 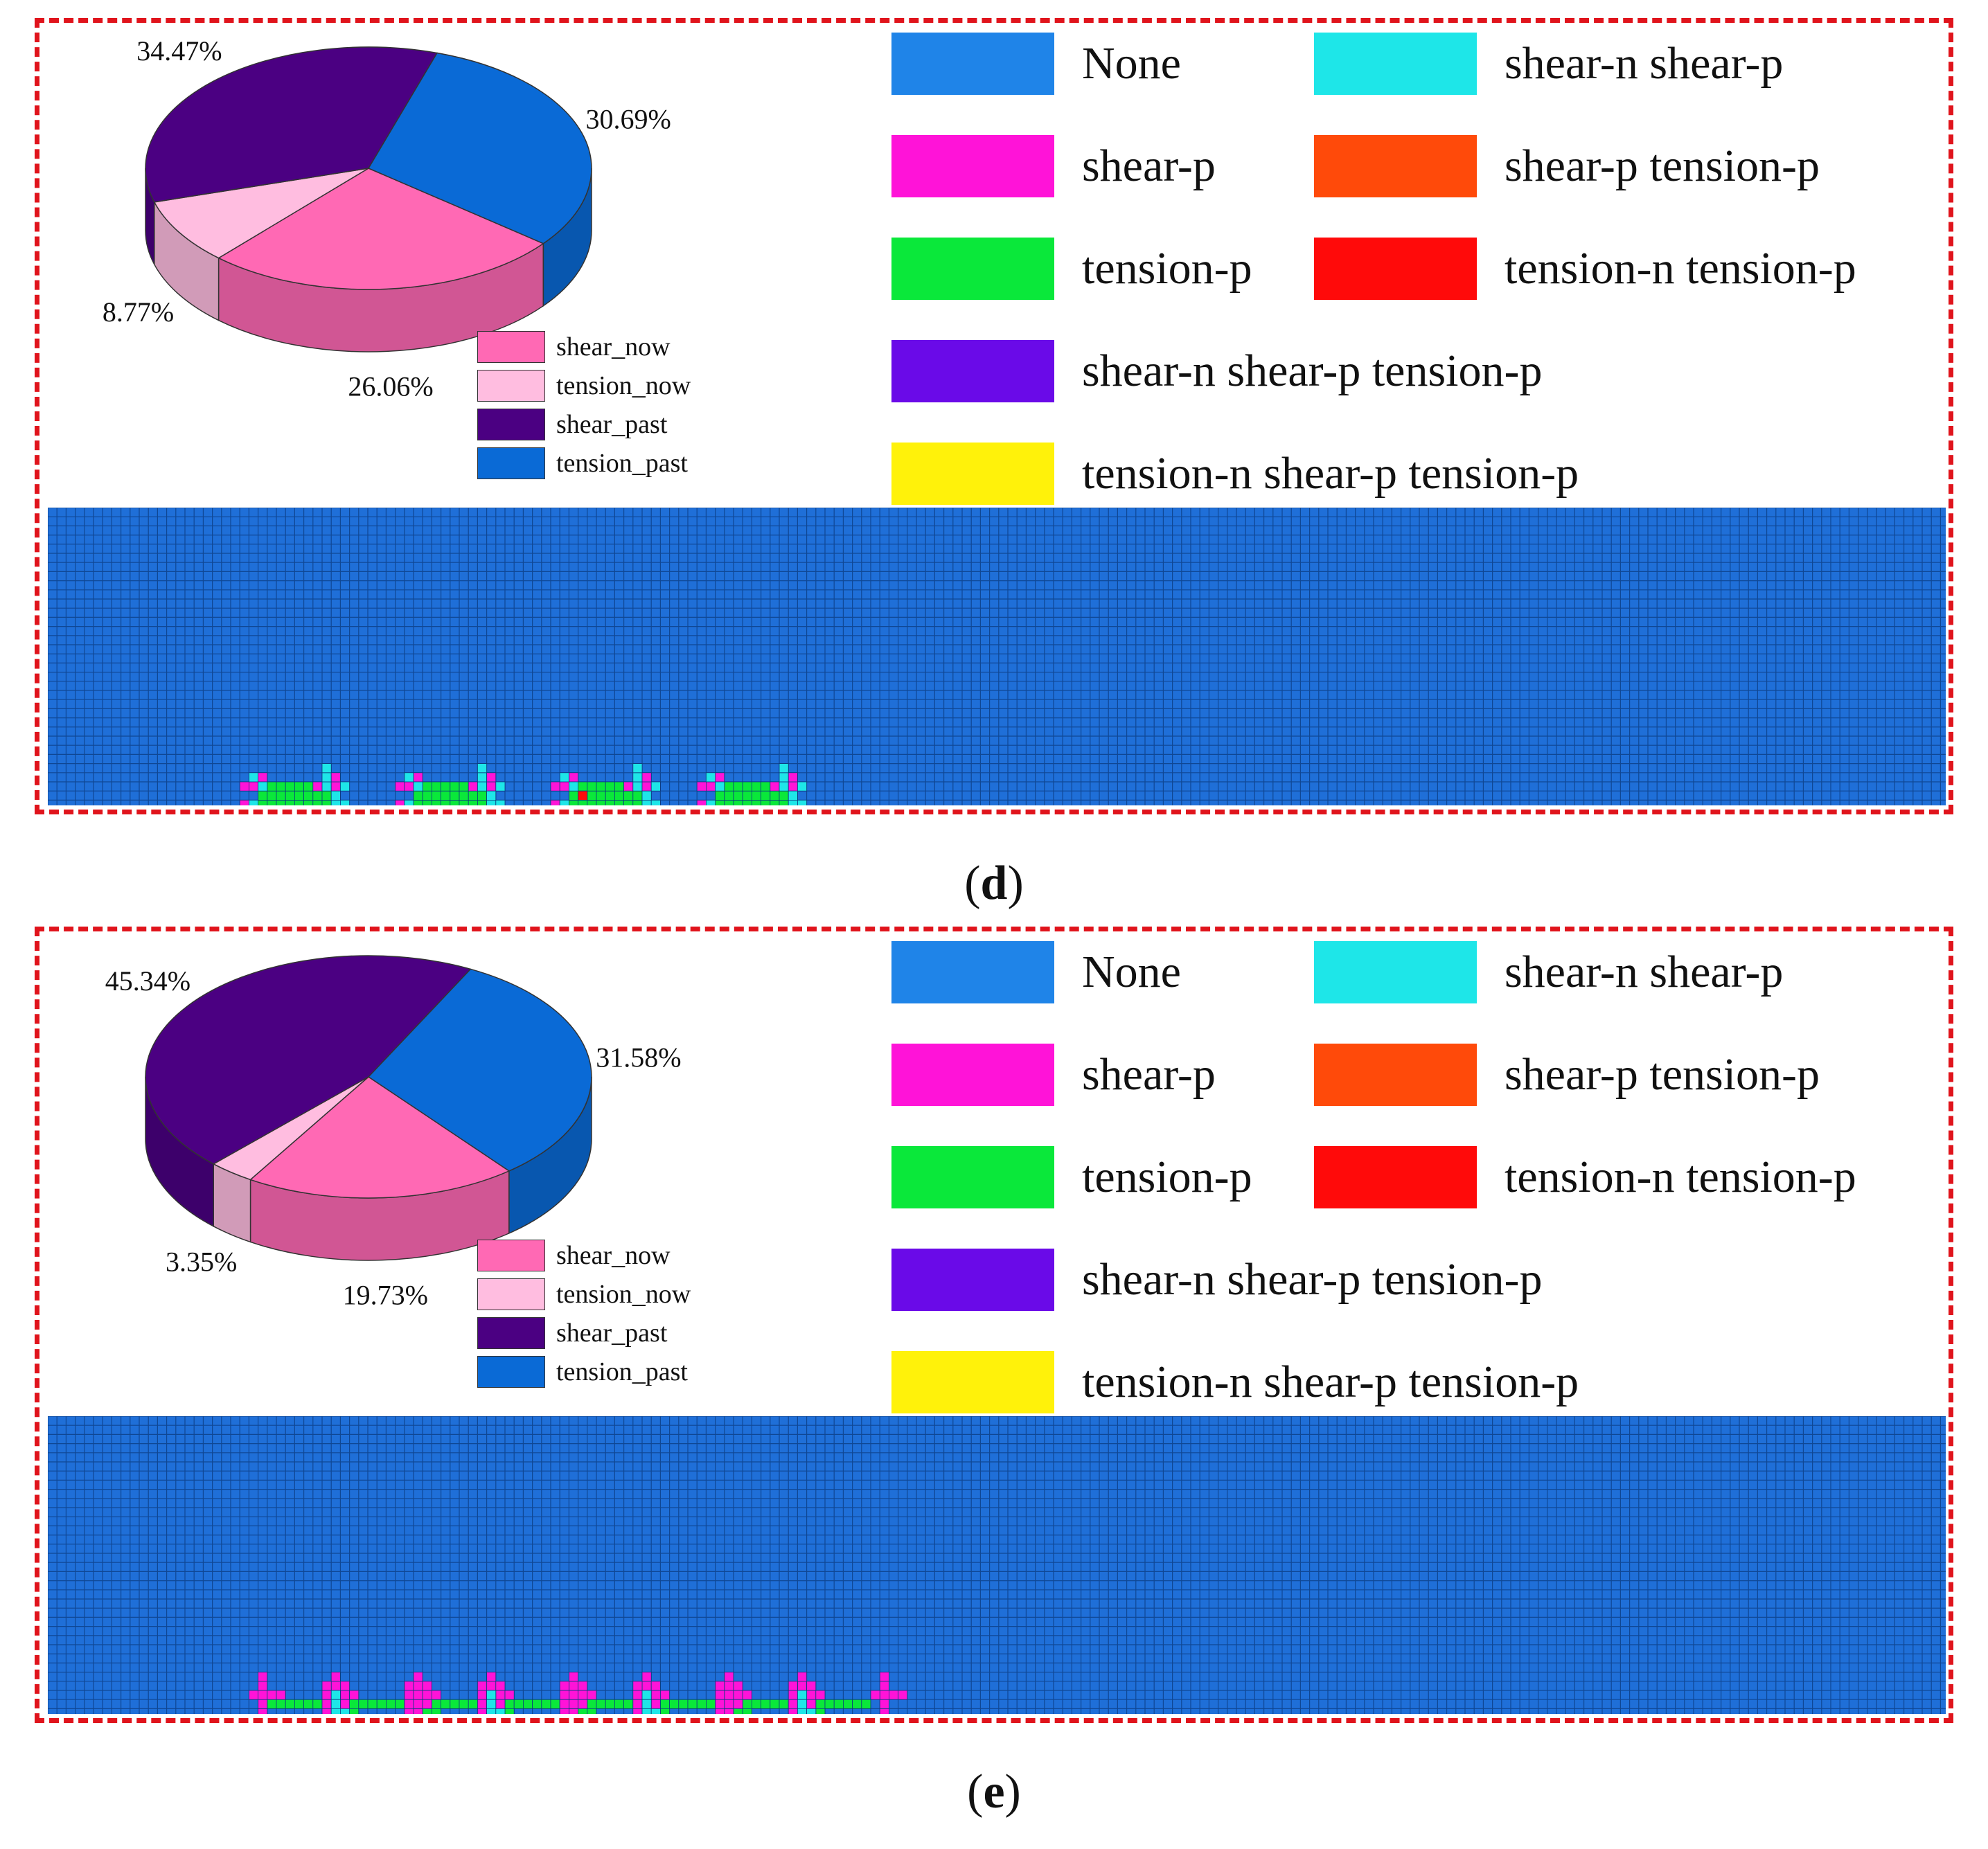 What do you see at coordinates (994, 883) in the screenshot?
I see `panel-label-d: (d)` at bounding box center [994, 883].